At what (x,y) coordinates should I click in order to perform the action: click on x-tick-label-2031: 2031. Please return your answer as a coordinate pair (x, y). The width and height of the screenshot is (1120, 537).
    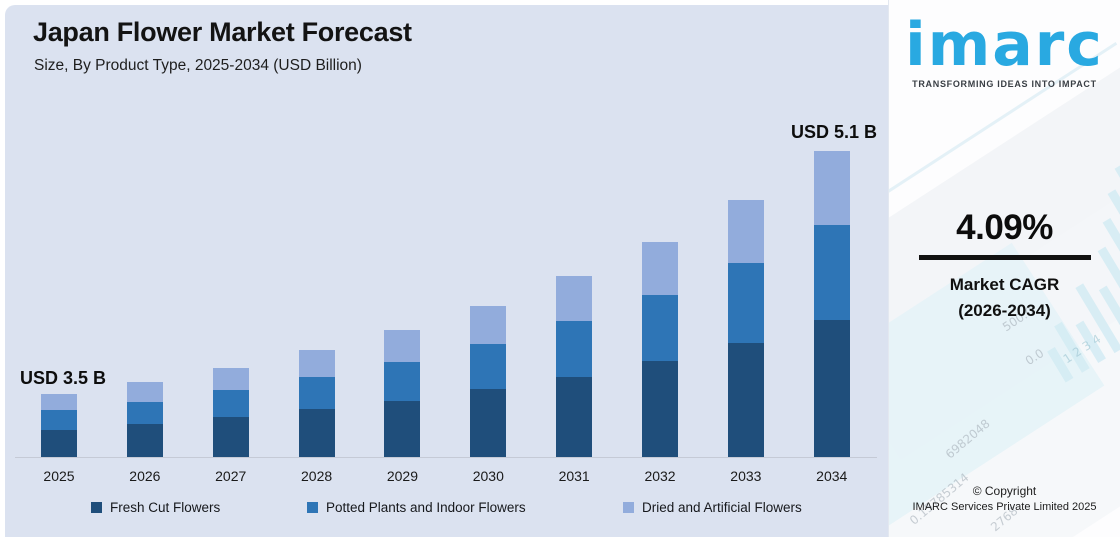
    Looking at the image, I should click on (574, 476).